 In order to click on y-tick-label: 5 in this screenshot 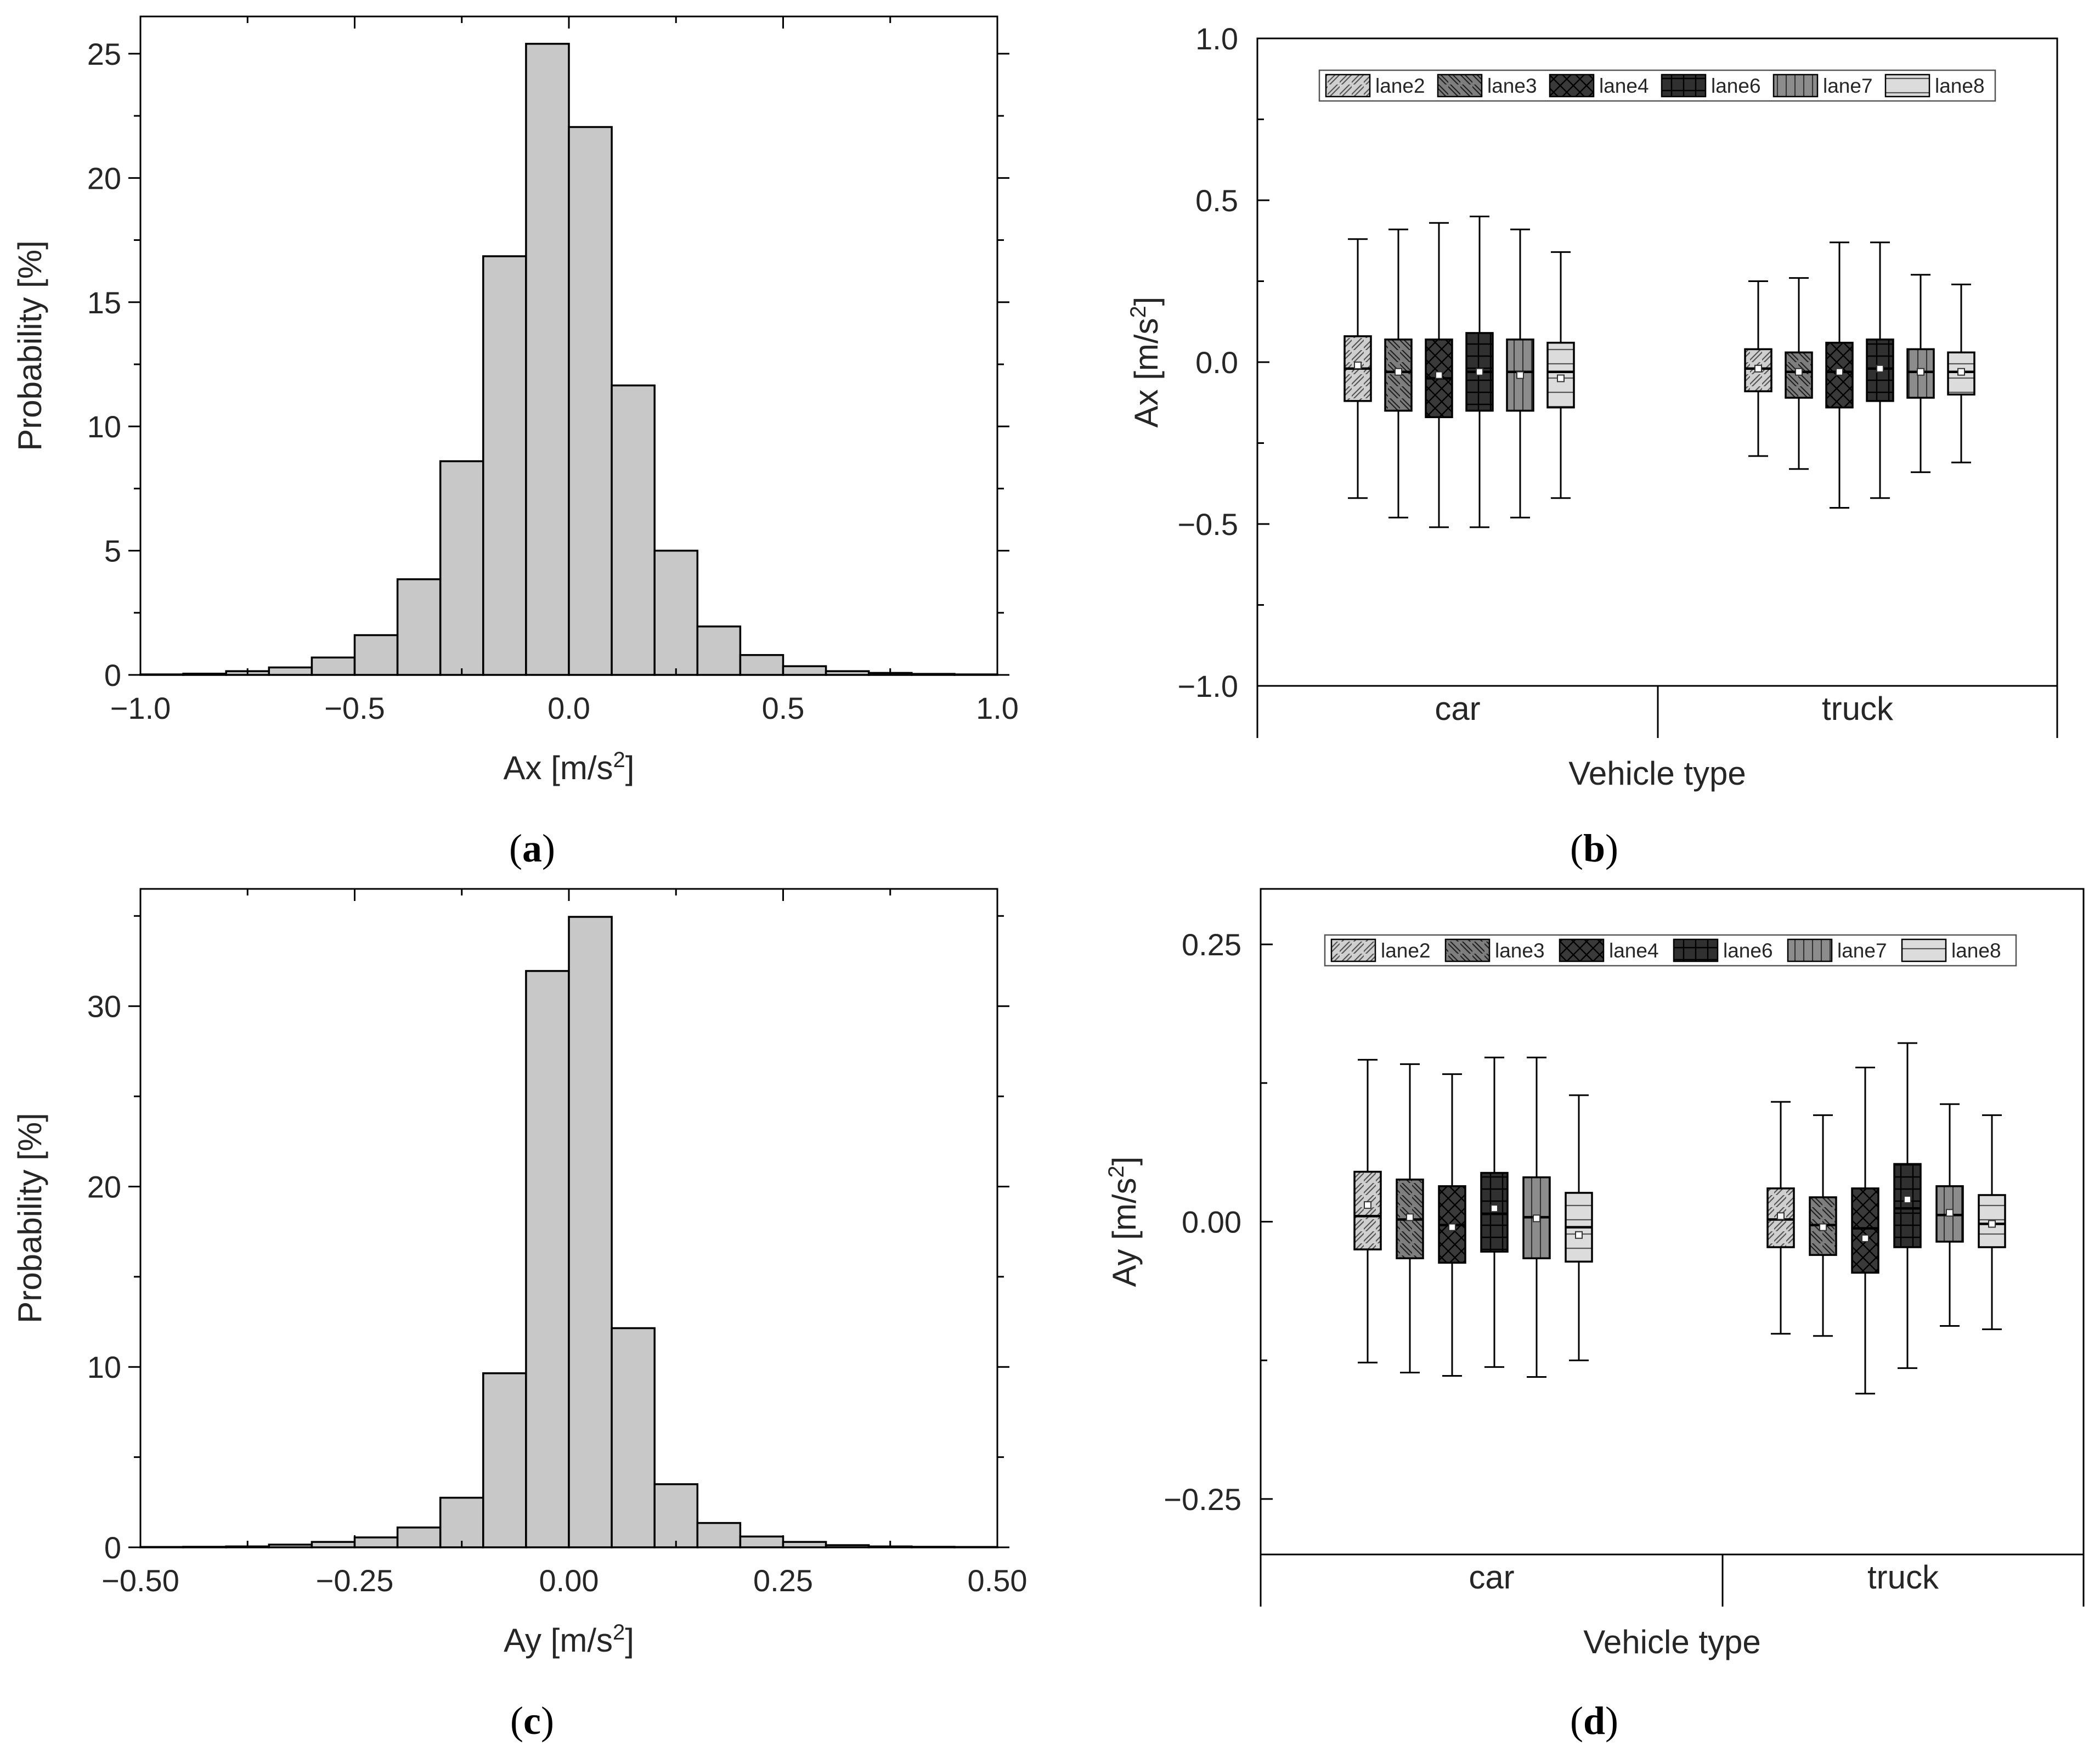, I will do `click(112, 551)`.